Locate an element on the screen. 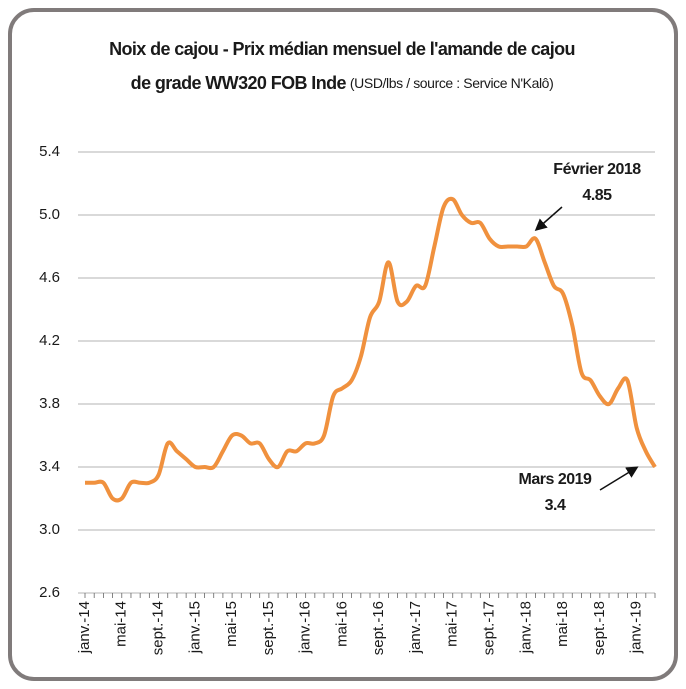 The image size is (686, 689). y-tick-label: 4.2 is located at coordinates (49, 340).